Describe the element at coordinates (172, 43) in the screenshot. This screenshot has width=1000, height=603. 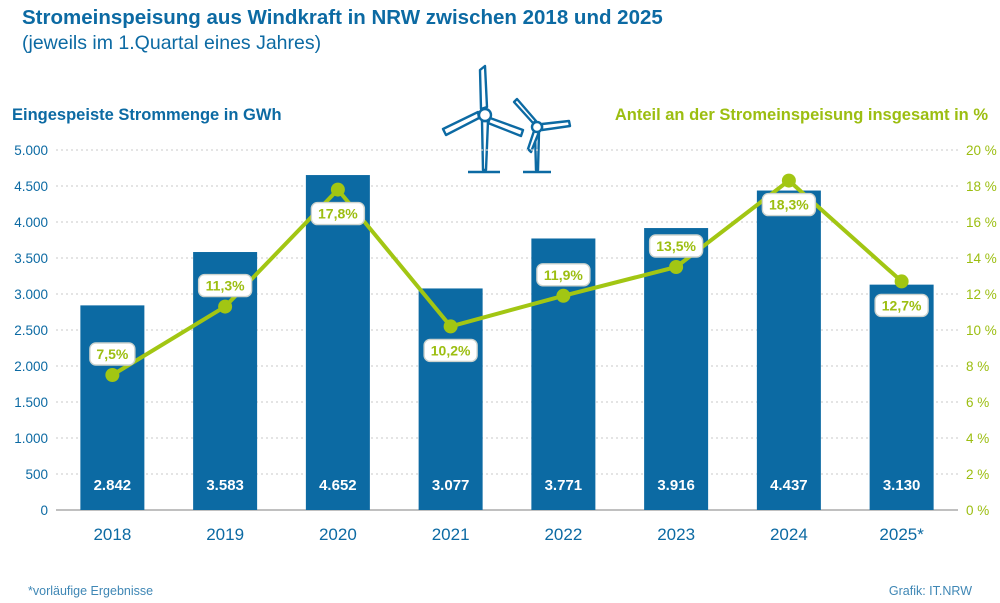
I see `page-subtitle: (jeweils im 1.Quartal eines Jahres)` at that location.